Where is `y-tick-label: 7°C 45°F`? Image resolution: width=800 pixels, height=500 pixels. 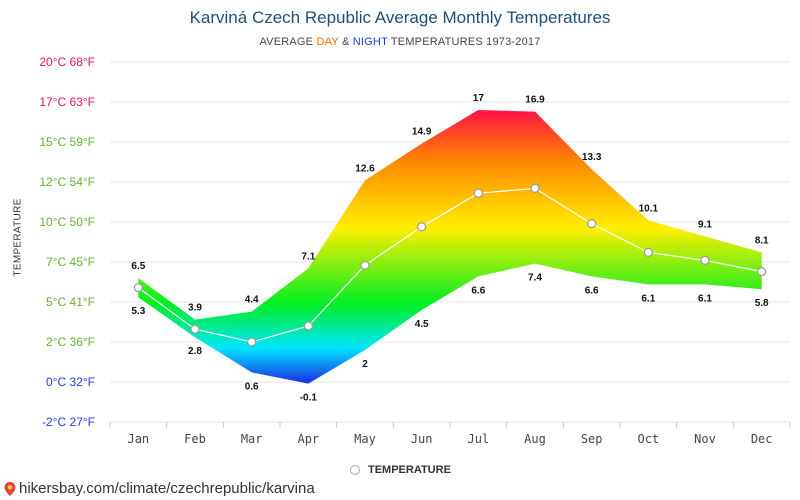 y-tick-label: 7°C 45°F is located at coordinates (70, 262).